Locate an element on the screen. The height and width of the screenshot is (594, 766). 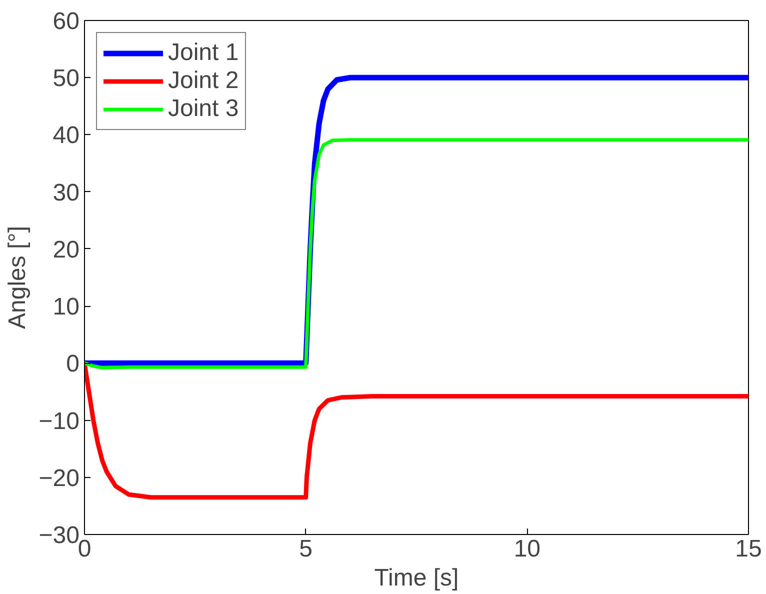
y-tick-label: 0 is located at coordinates (73, 364).